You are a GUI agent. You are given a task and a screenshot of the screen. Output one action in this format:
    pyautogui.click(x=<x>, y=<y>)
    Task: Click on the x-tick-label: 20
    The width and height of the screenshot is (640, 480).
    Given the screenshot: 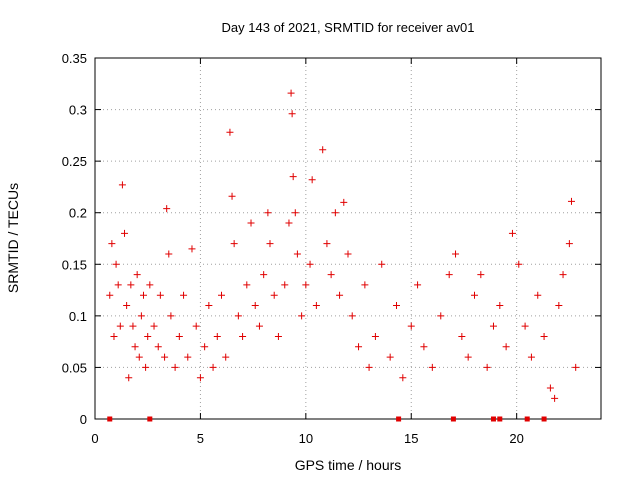 What is the action you would take?
    pyautogui.click(x=516, y=438)
    